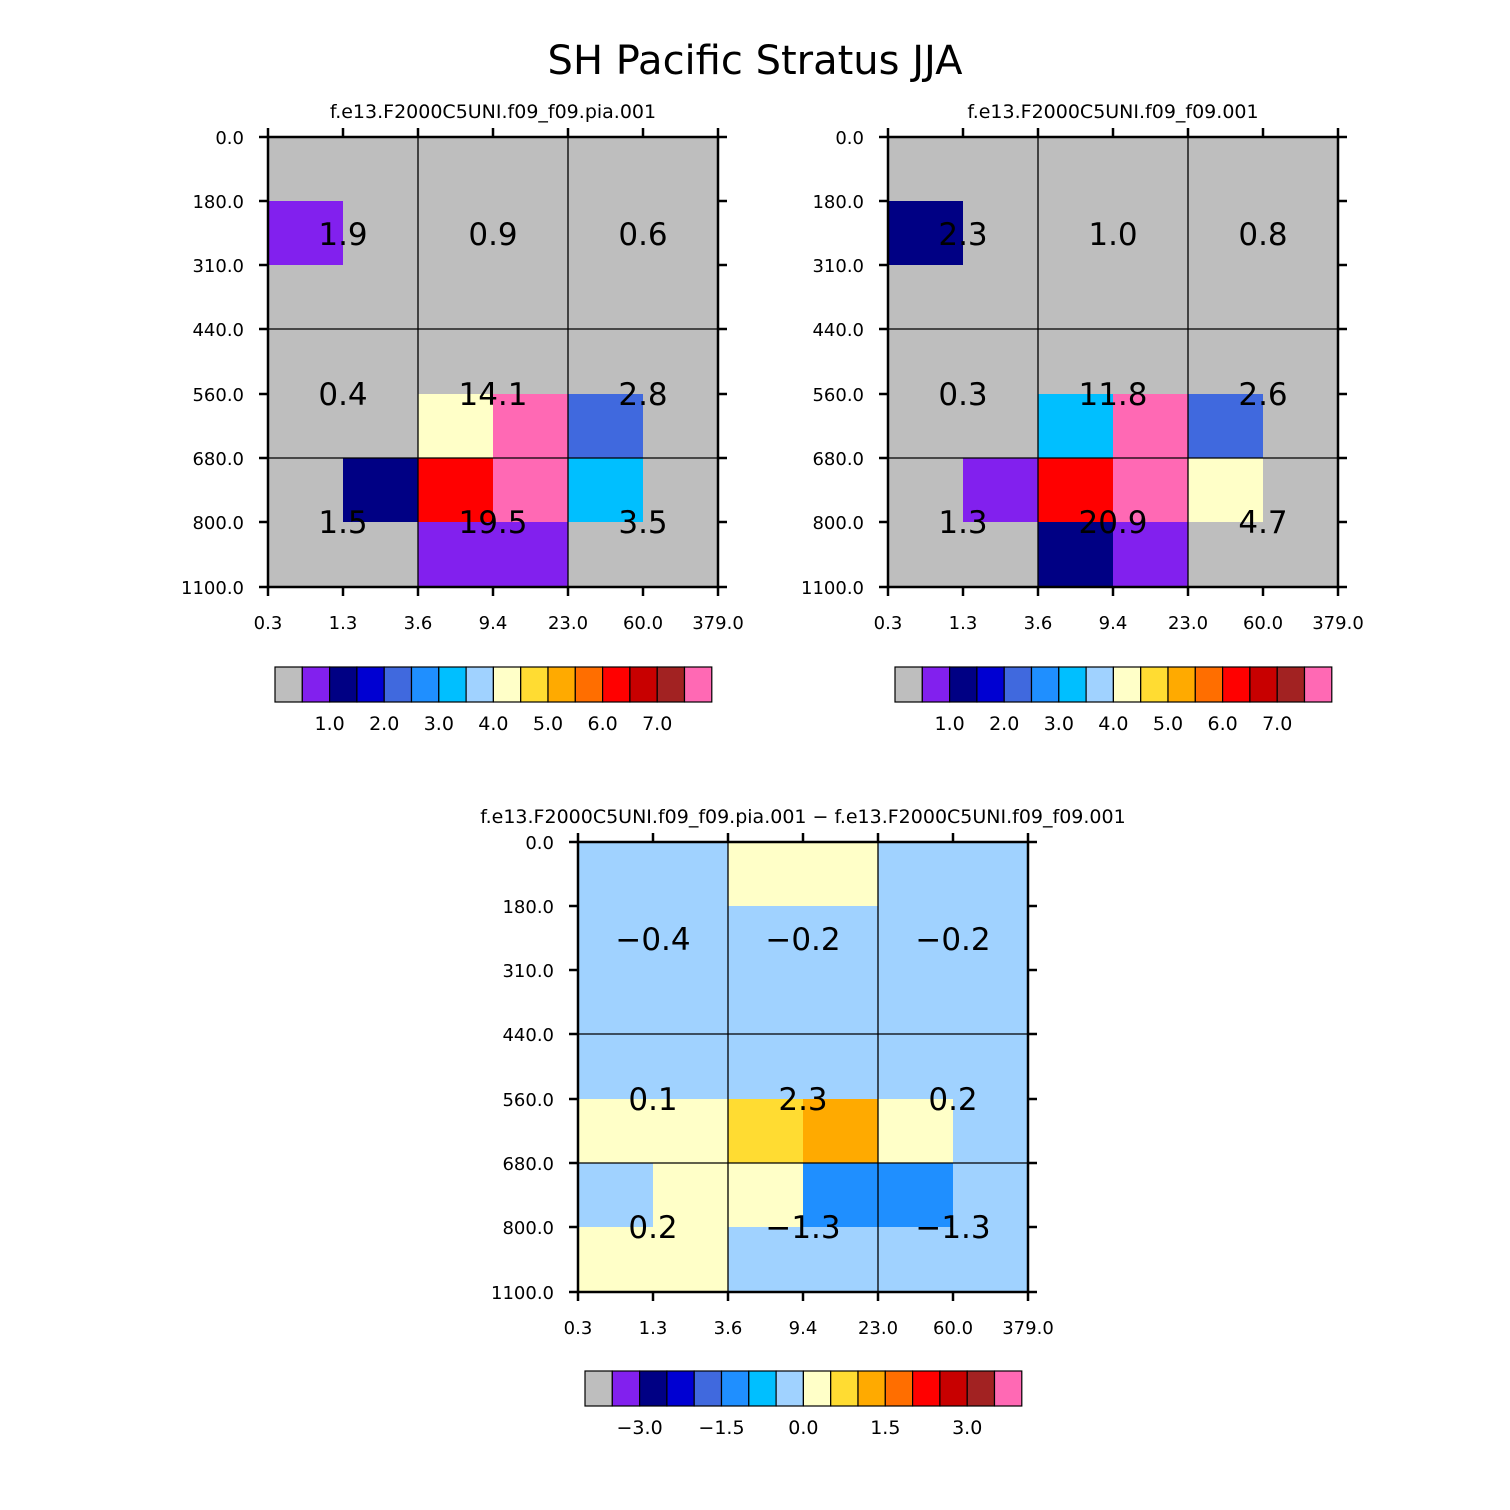 The height and width of the screenshot is (1510, 1510). Describe the element at coordinates (1004, 724) in the screenshot. I see `colorbar-label: 2.0` at that location.